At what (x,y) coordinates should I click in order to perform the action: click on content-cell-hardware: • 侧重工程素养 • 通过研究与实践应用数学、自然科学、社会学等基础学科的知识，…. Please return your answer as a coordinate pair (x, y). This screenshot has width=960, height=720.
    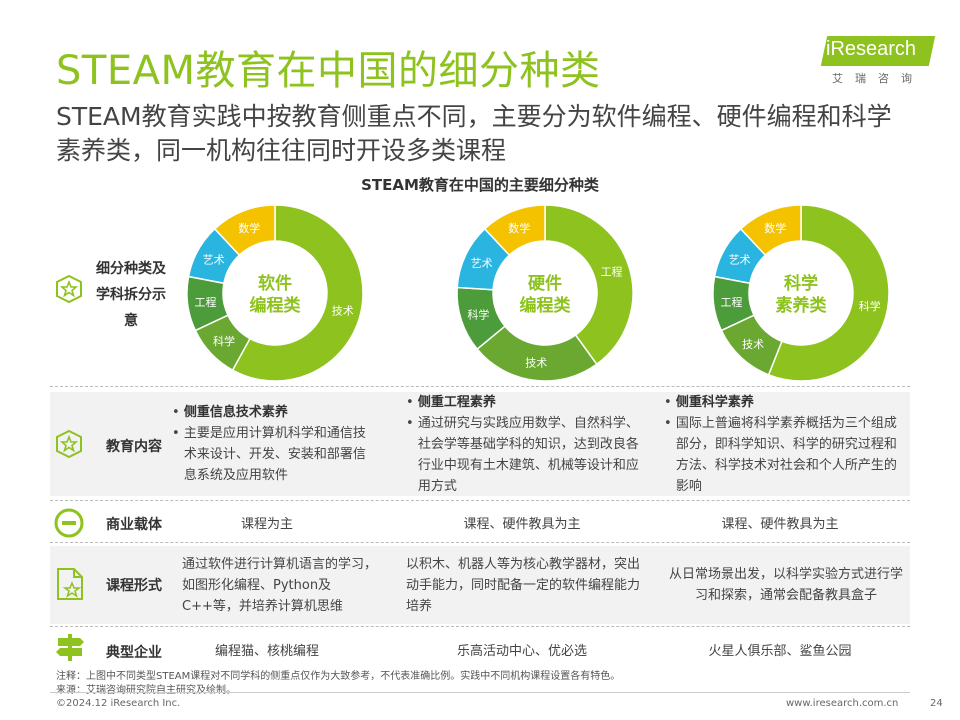
    Looking at the image, I should click on (524, 444).